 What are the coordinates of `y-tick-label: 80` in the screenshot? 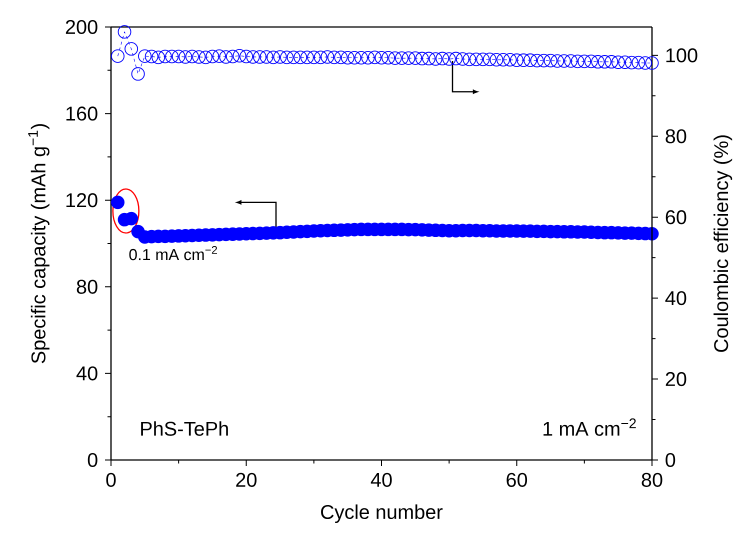 It's located at (87, 287).